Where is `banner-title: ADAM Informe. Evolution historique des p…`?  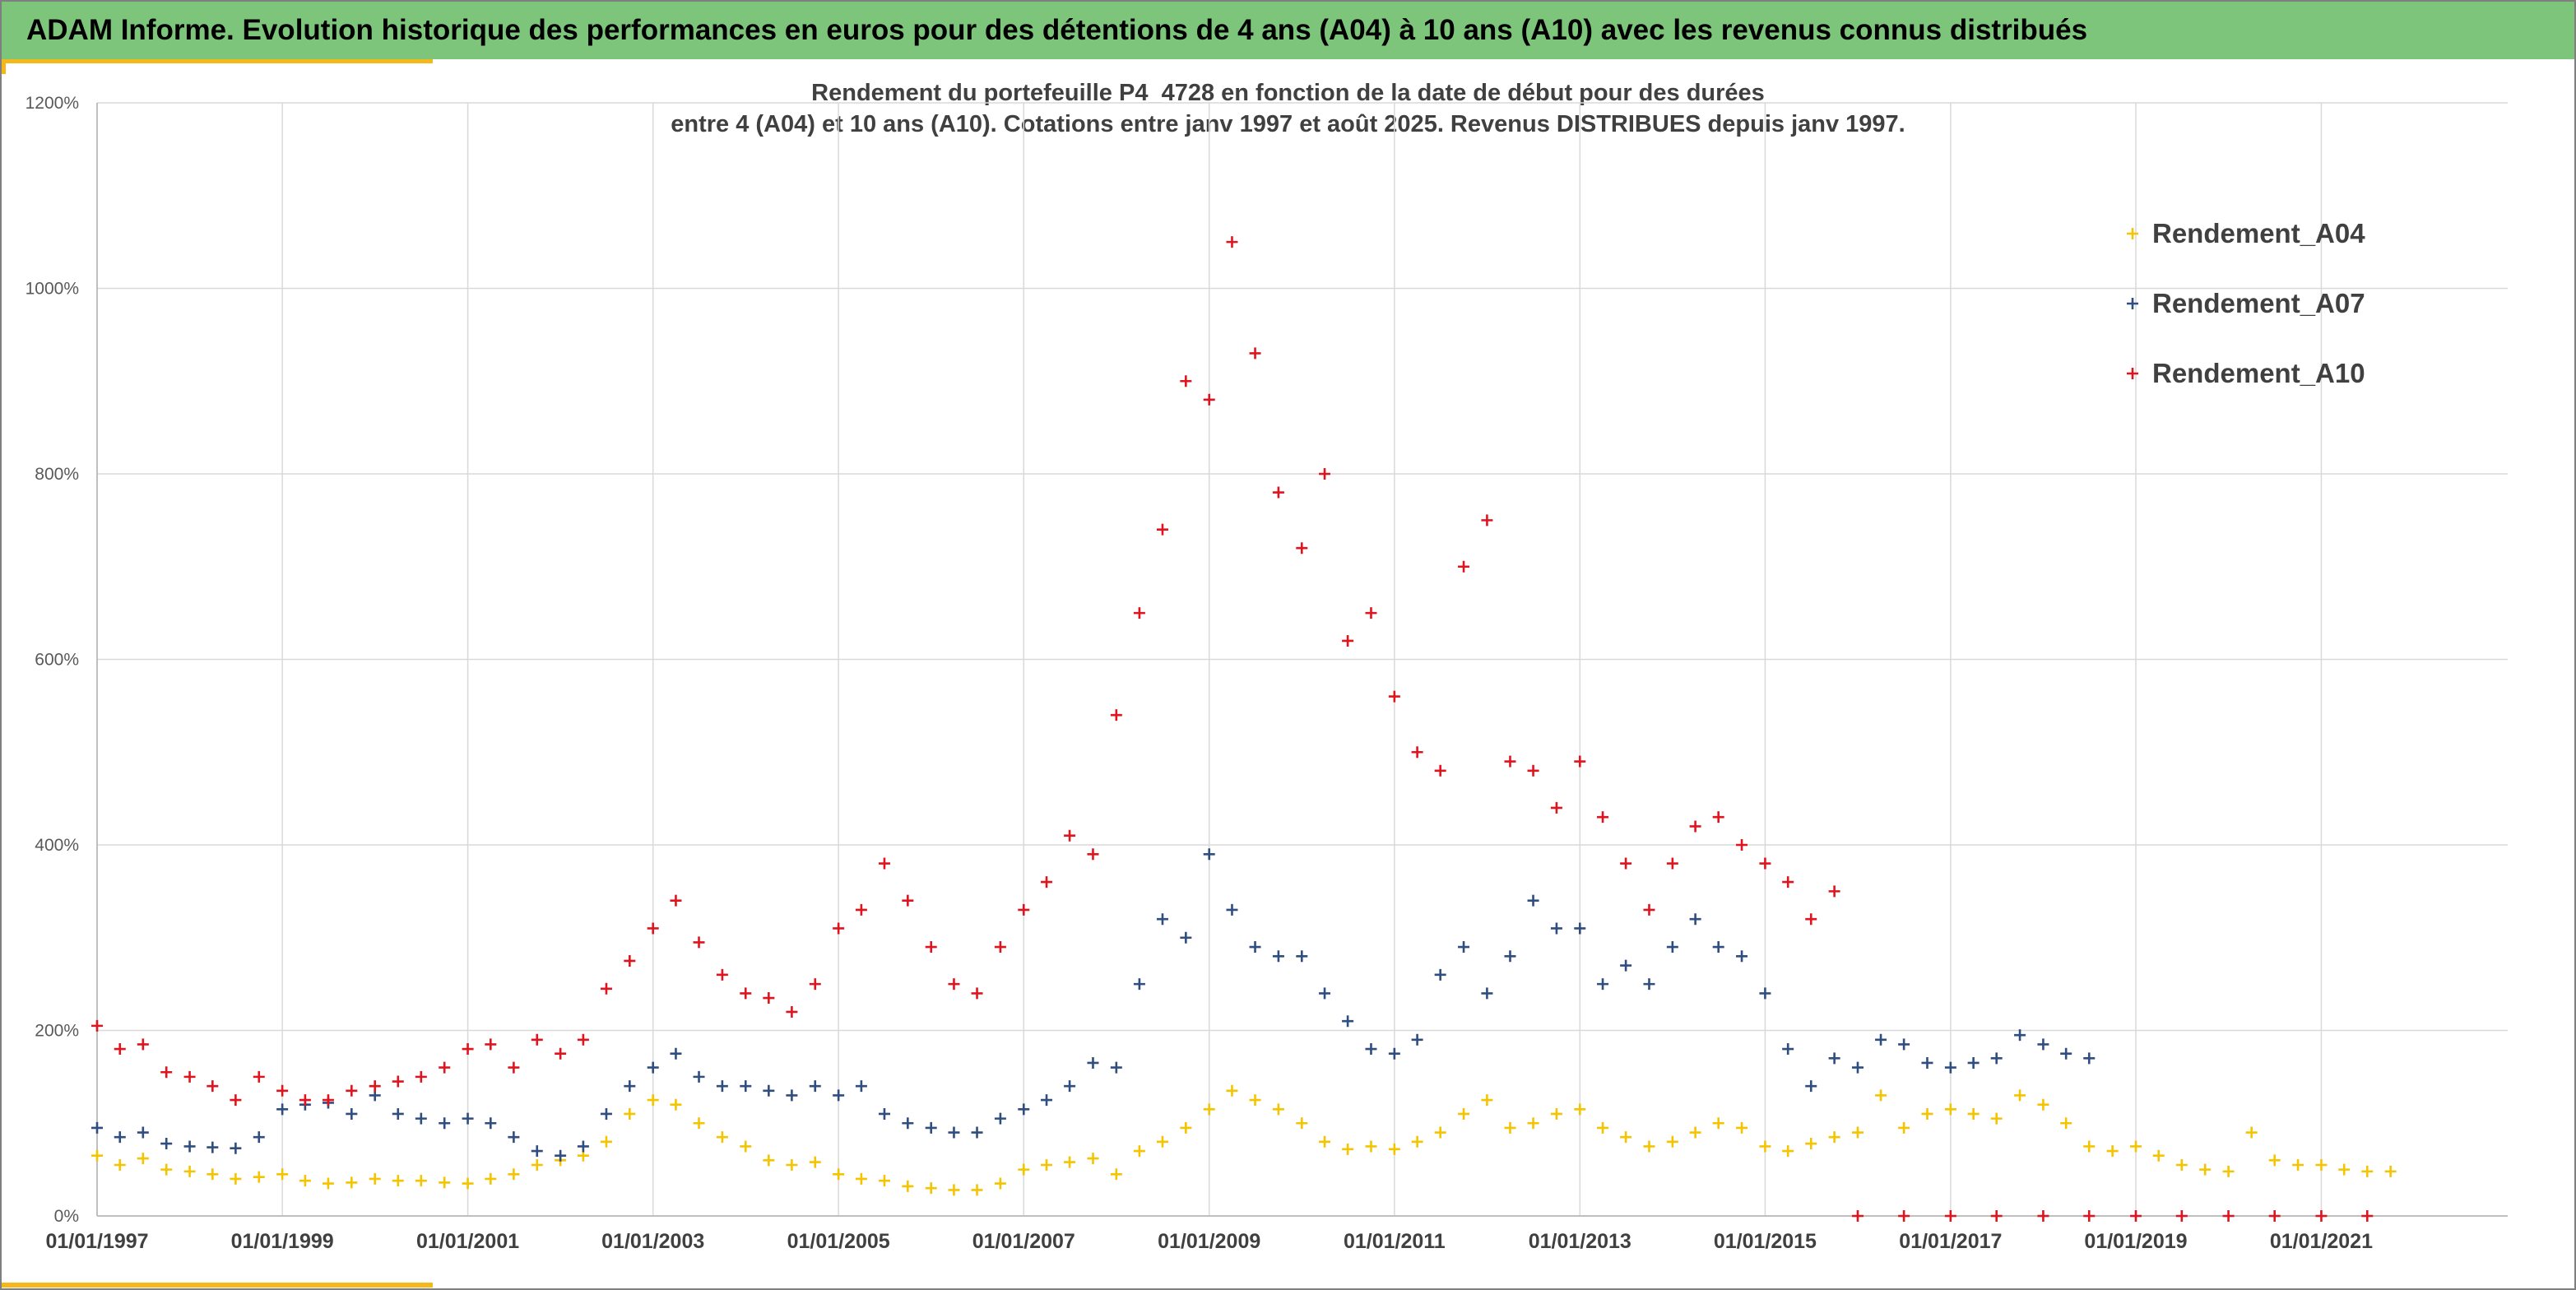
banner-title: ADAM Informe. Evolution historique des p… is located at coordinates (1057, 30).